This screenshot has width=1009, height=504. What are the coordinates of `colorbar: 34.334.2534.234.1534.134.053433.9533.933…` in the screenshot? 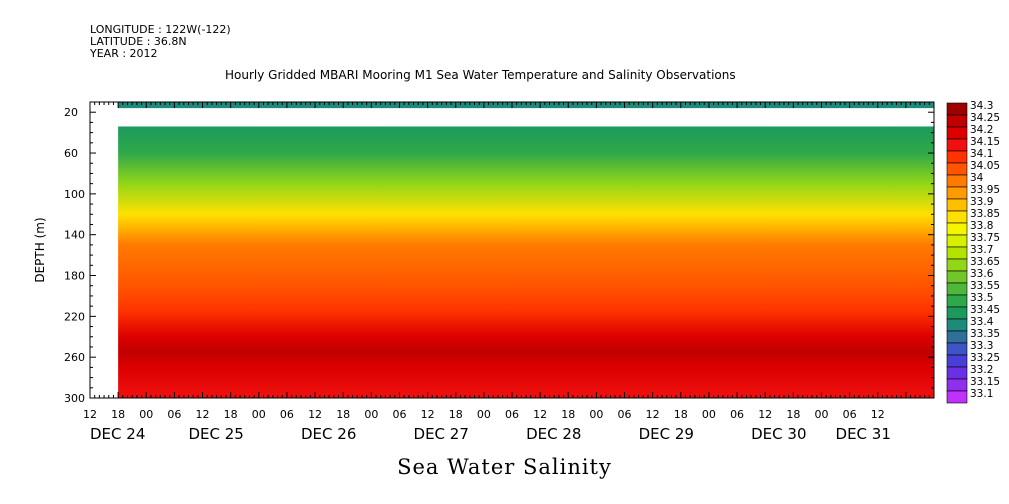 It's located at (973, 252).